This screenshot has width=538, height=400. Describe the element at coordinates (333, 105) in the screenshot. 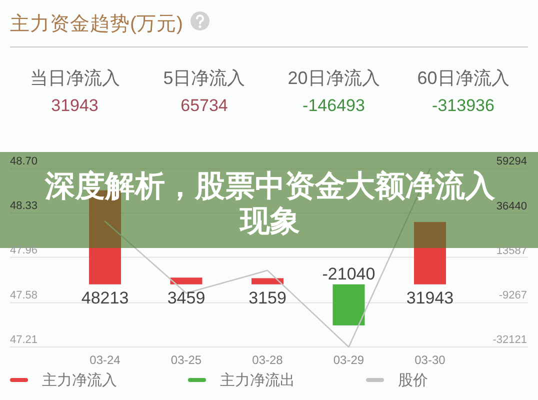

I see `data-label: -146493` at that location.